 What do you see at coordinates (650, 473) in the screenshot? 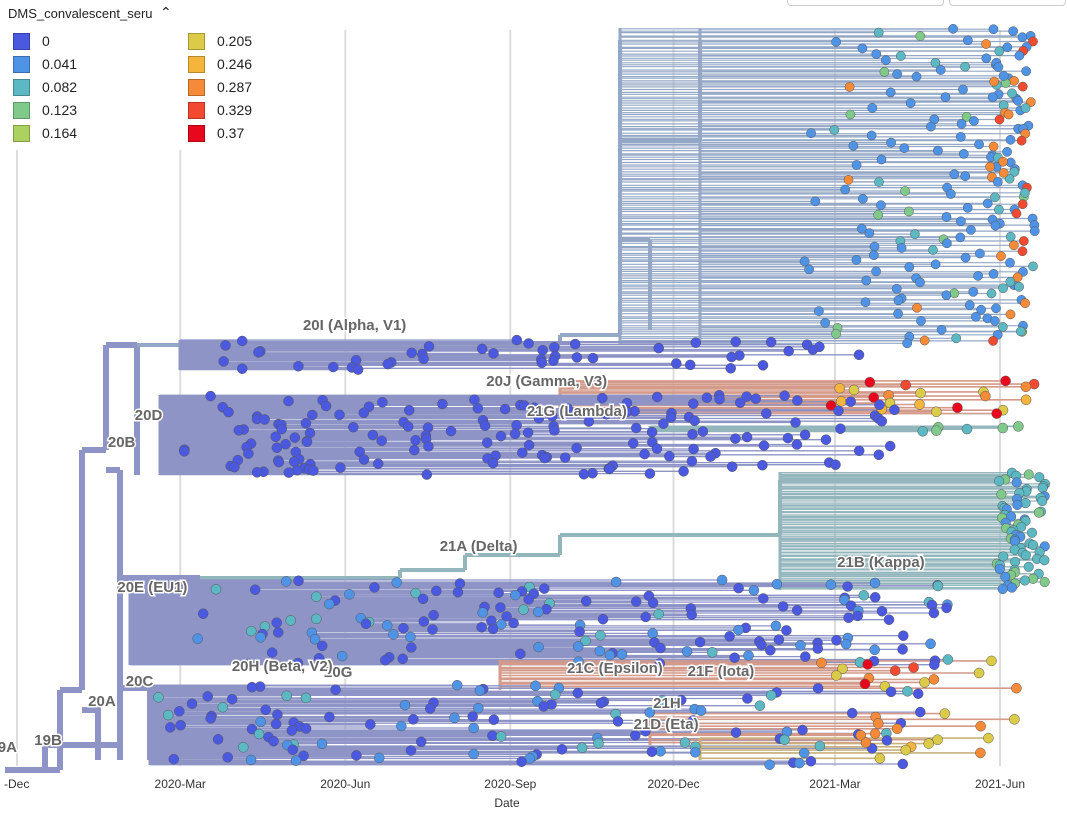
I see `tip-point: 2020-11-17` at bounding box center [650, 473].